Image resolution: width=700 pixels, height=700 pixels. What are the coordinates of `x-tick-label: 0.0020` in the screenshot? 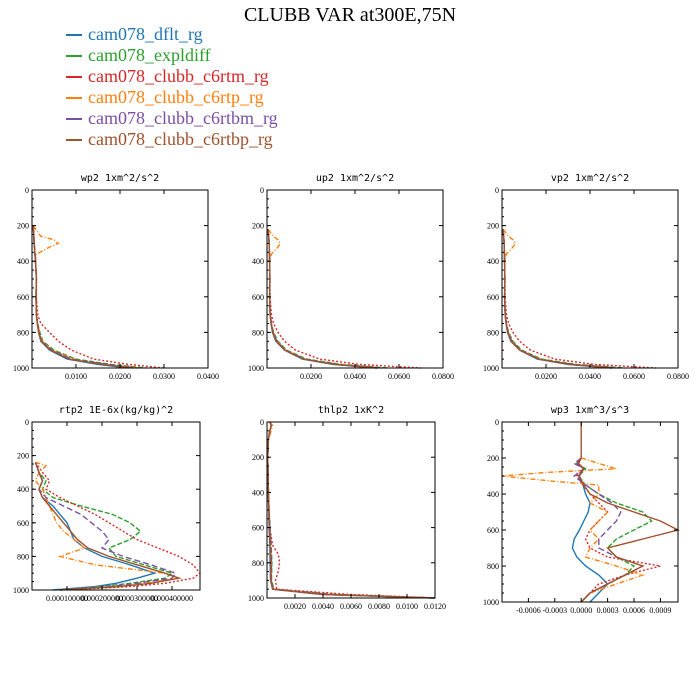 It's located at (295, 606).